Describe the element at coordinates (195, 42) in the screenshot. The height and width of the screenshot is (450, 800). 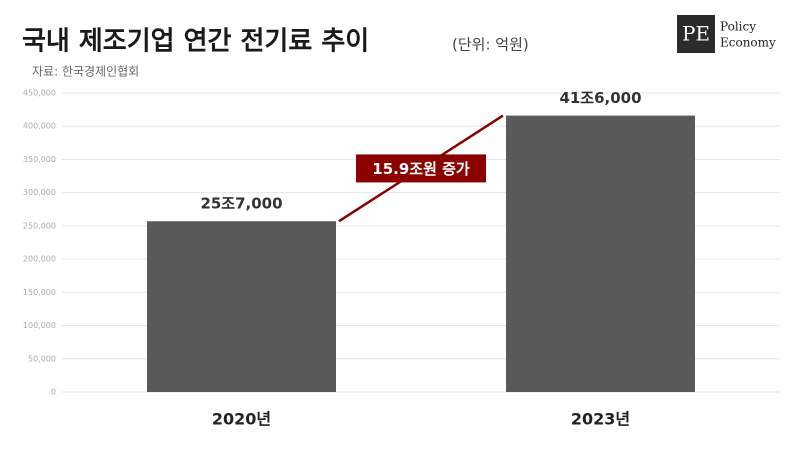
I see `chart-title: 국내 제조기업 연간 전기료 추이` at that location.